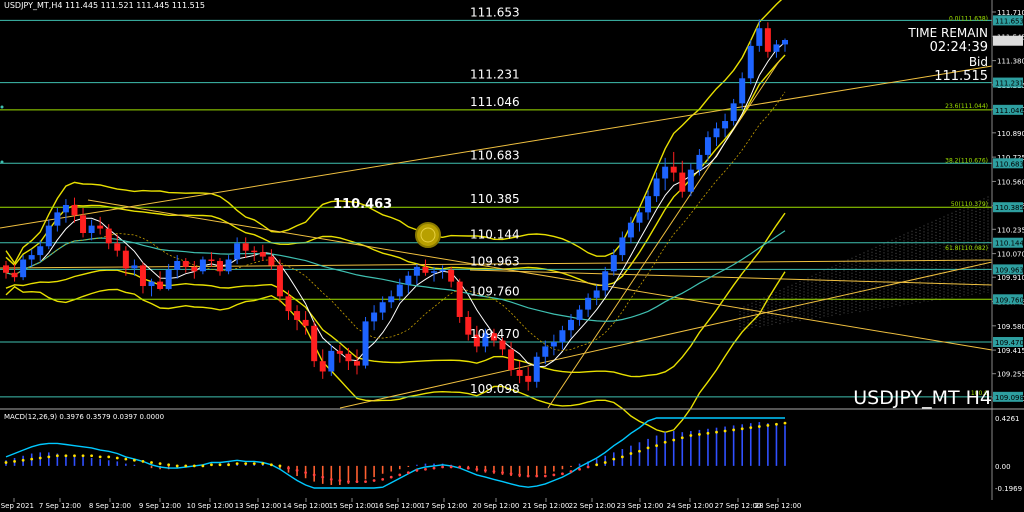  Describe the element at coordinates (352, 506) in the screenshot. I see `time-tick-label: 15 Sep 12:00` at that location.